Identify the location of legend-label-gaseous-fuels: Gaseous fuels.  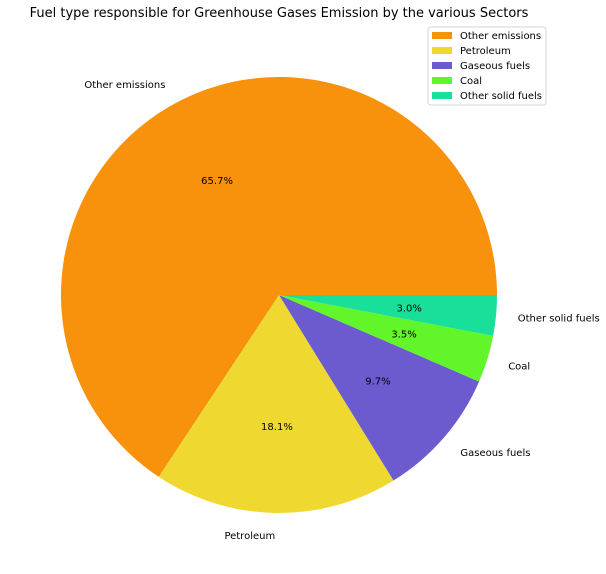
(495, 66).